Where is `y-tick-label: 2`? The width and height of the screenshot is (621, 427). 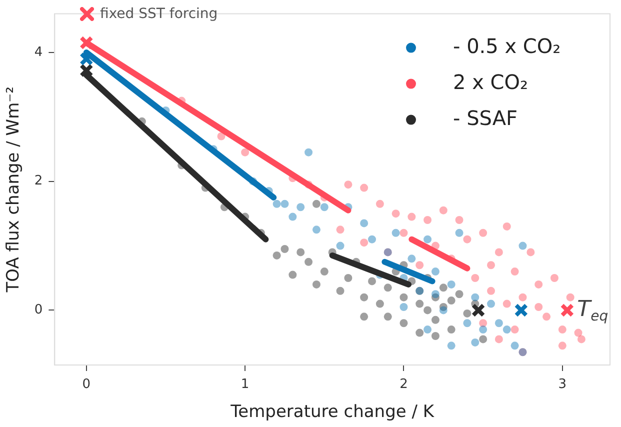 y-tick-label: 2 is located at coordinates (38, 181).